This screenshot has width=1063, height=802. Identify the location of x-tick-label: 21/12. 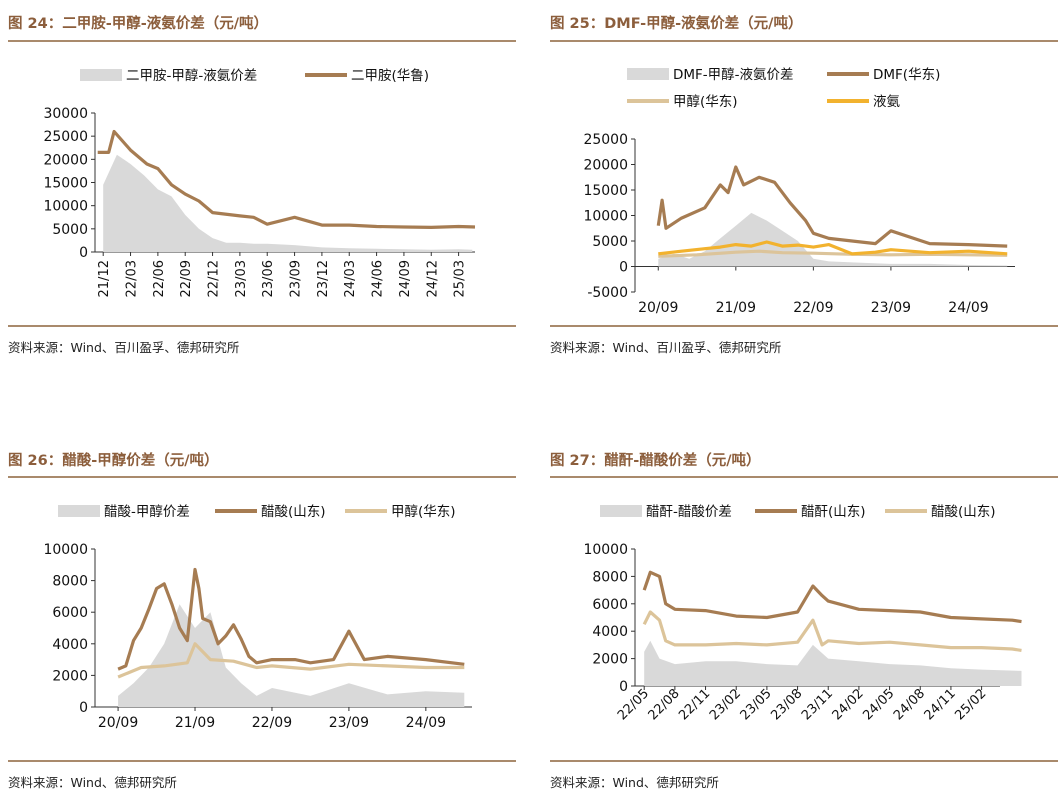
(104, 278).